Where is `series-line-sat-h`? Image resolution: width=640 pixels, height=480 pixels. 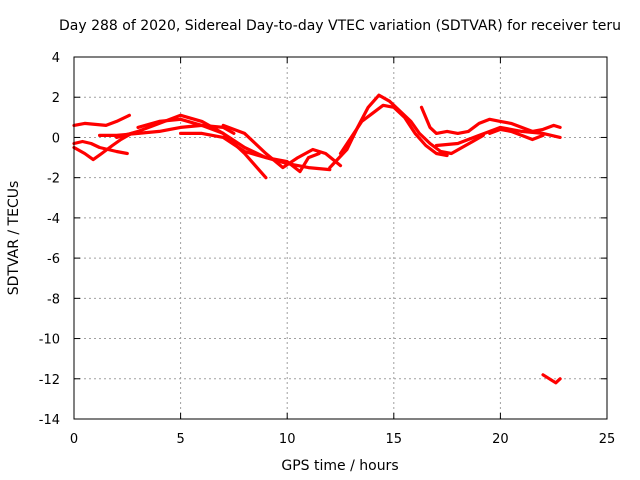
series-line-sat-h is located at coordinates (282, 146).